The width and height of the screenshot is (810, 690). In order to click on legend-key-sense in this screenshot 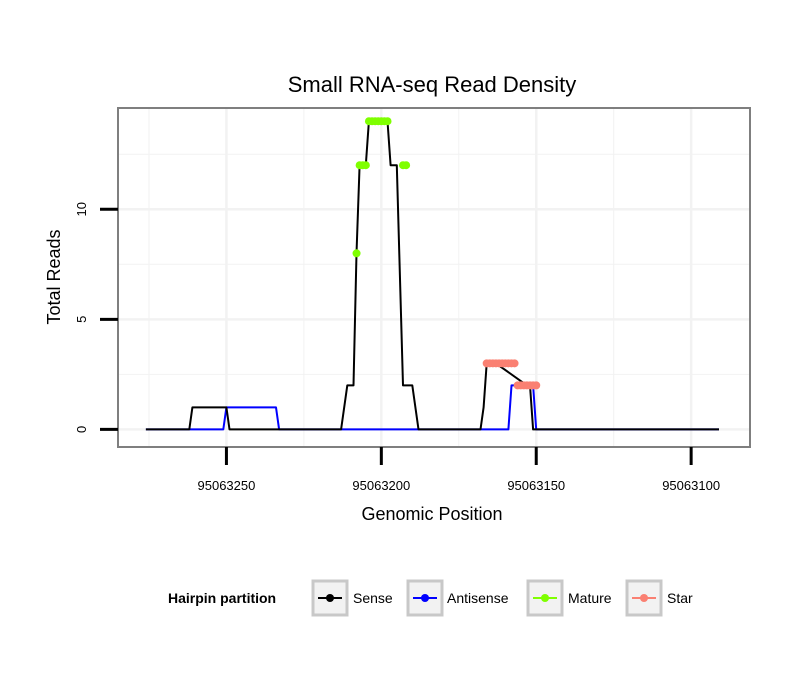, I will do `click(330, 598)`.